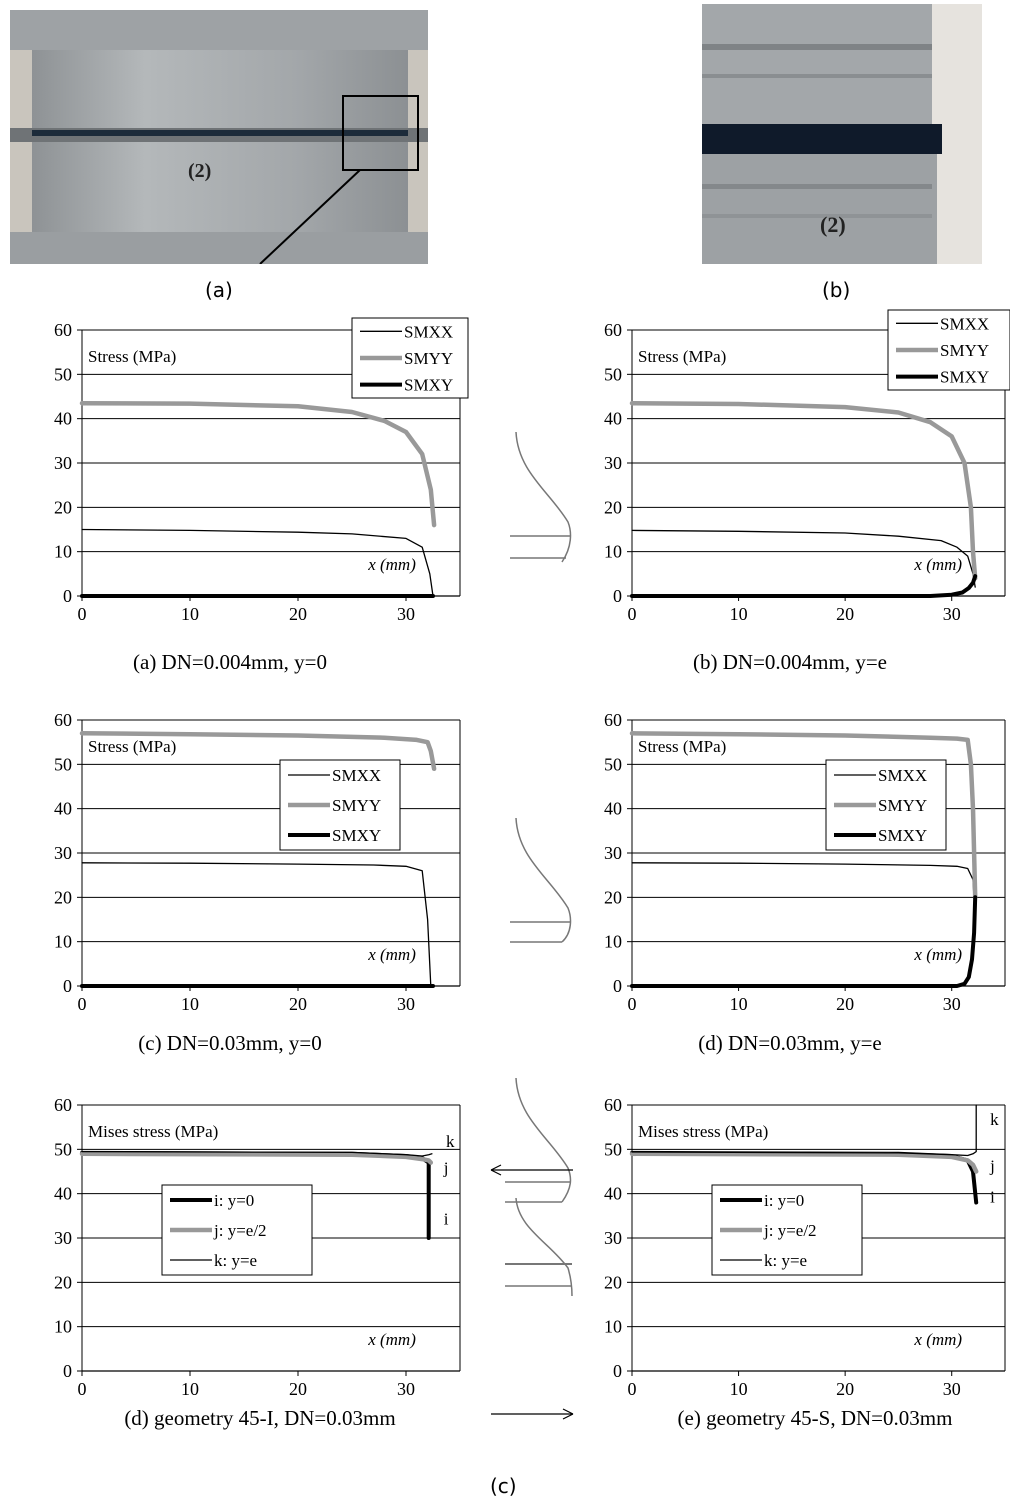 This screenshot has width=1010, height=1508. Describe the element at coordinates (992, 1197) in the screenshot. I see `curve-label-i: i` at that location.